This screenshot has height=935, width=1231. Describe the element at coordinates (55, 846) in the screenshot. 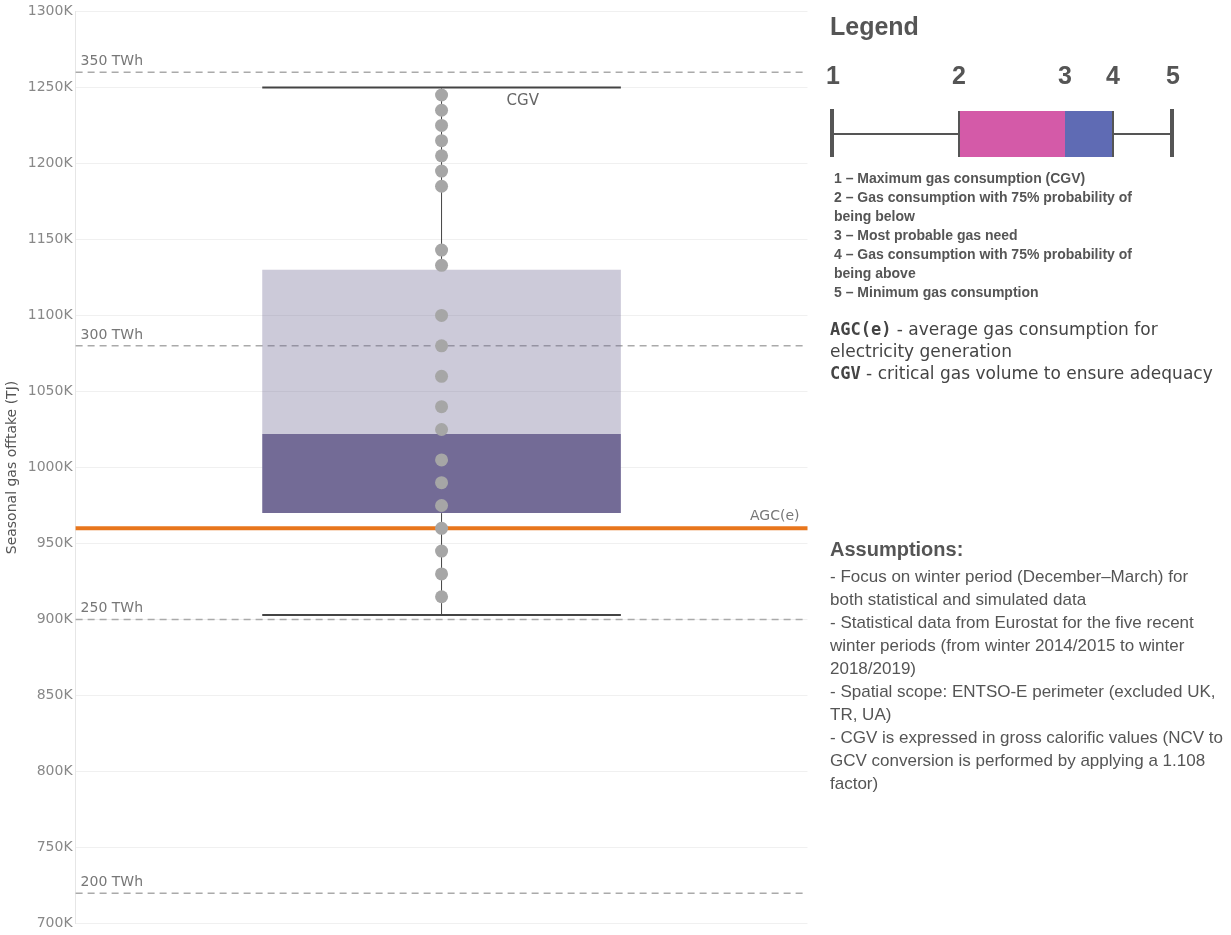

I see `y-tick-label: 750K` at that location.